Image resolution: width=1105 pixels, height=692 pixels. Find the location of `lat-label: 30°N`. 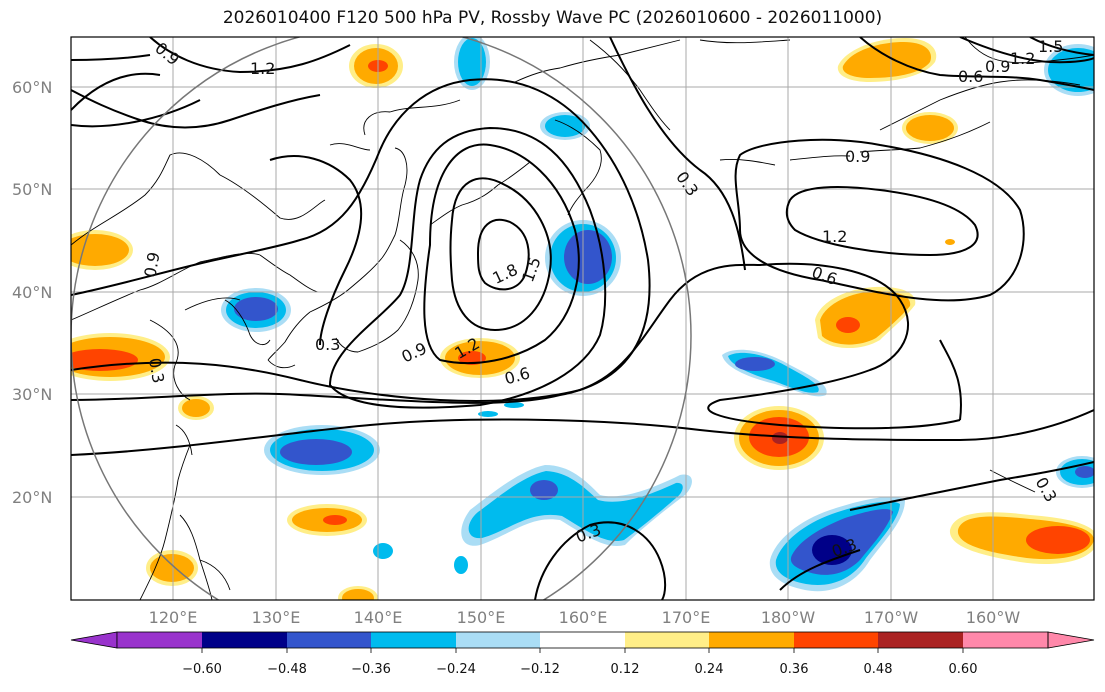

lat-label: 30°N is located at coordinates (32, 394).